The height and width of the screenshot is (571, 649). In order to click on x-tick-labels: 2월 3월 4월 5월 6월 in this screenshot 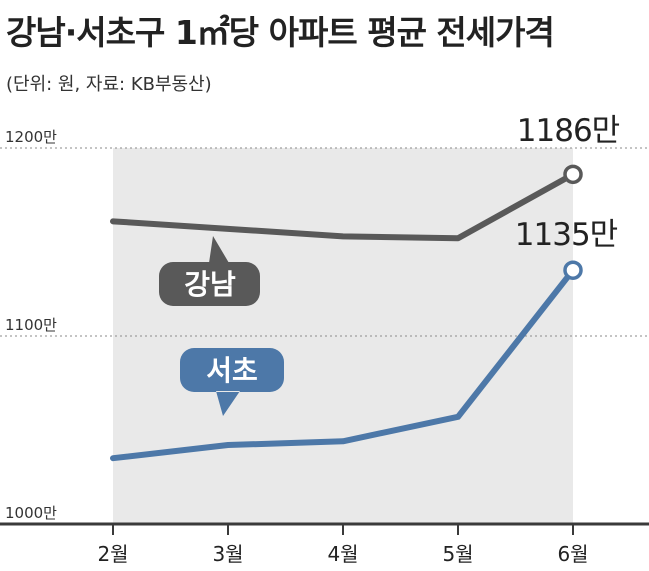, I will do `click(342, 554)`.